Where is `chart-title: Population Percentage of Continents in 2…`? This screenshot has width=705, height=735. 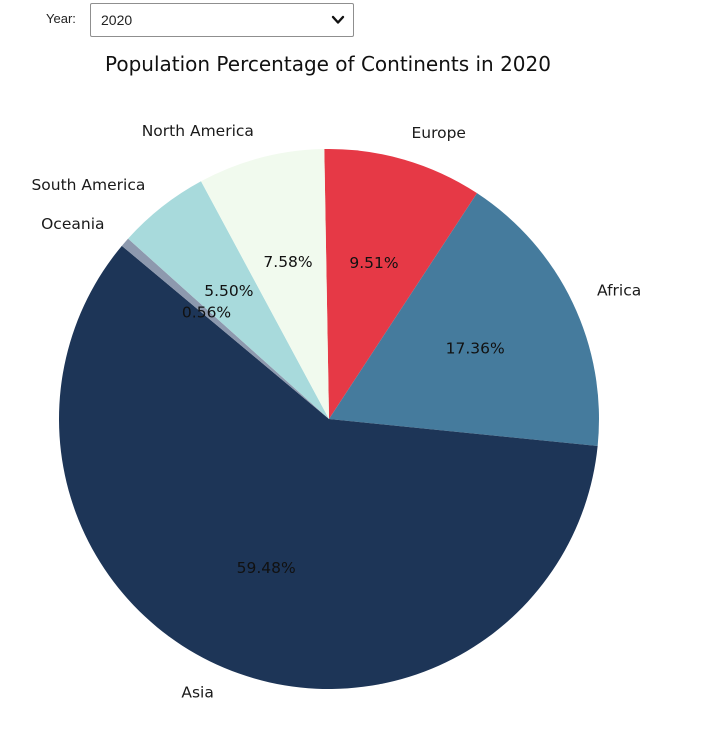 chart-title: Population Percentage of Continents in 2… is located at coordinates (328, 64).